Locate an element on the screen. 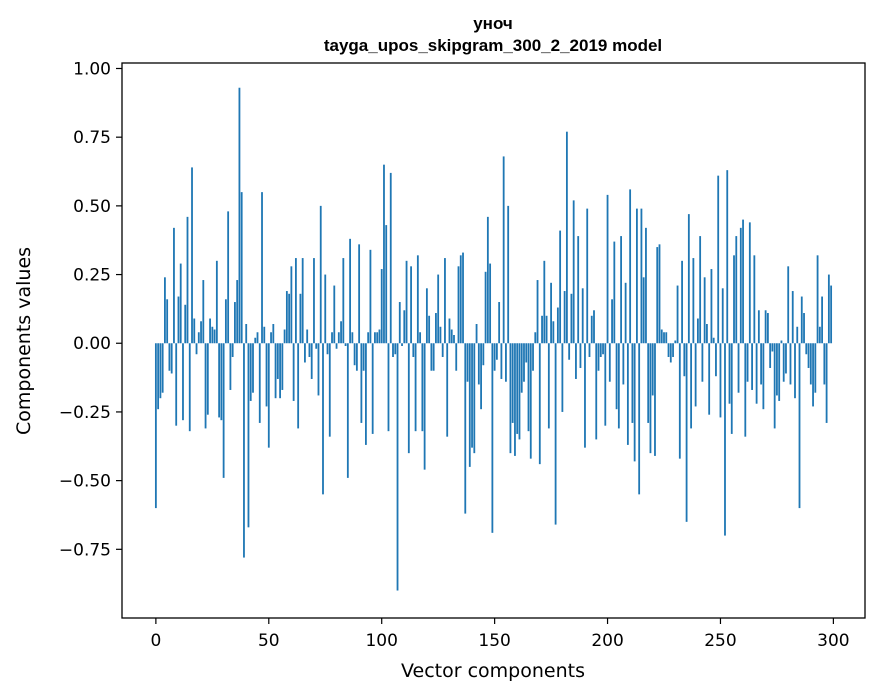  x-tick-label: 50 is located at coordinates (269, 641).